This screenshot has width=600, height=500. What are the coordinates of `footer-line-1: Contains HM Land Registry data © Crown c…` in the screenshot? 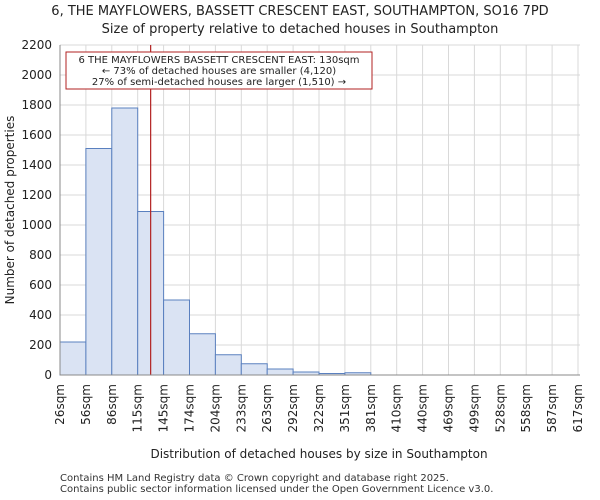 It's located at (254, 478).